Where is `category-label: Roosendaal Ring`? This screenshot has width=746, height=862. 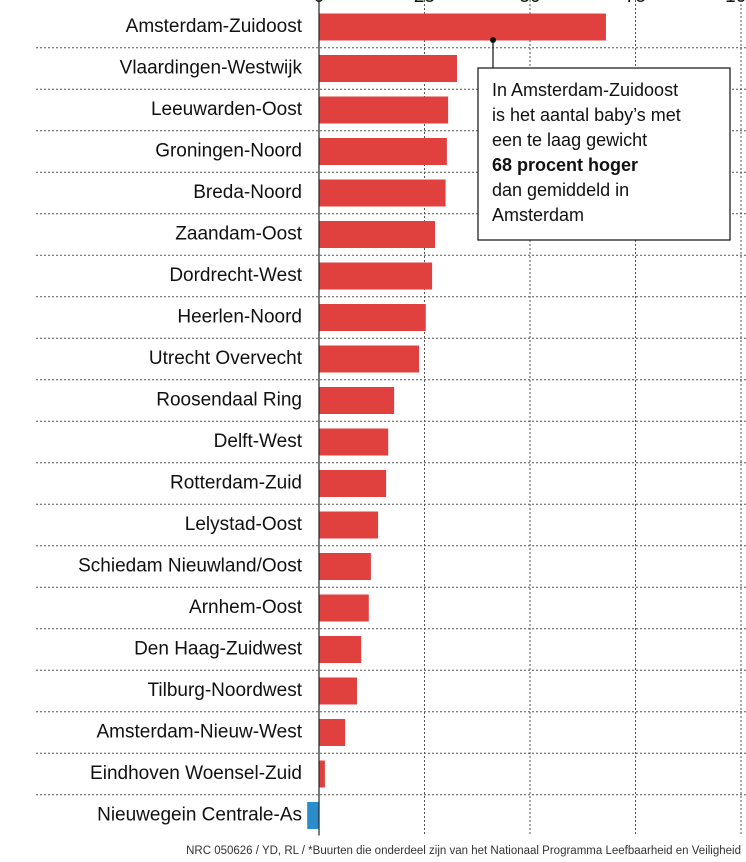 category-label: Roosendaal Ring is located at coordinates (229, 400).